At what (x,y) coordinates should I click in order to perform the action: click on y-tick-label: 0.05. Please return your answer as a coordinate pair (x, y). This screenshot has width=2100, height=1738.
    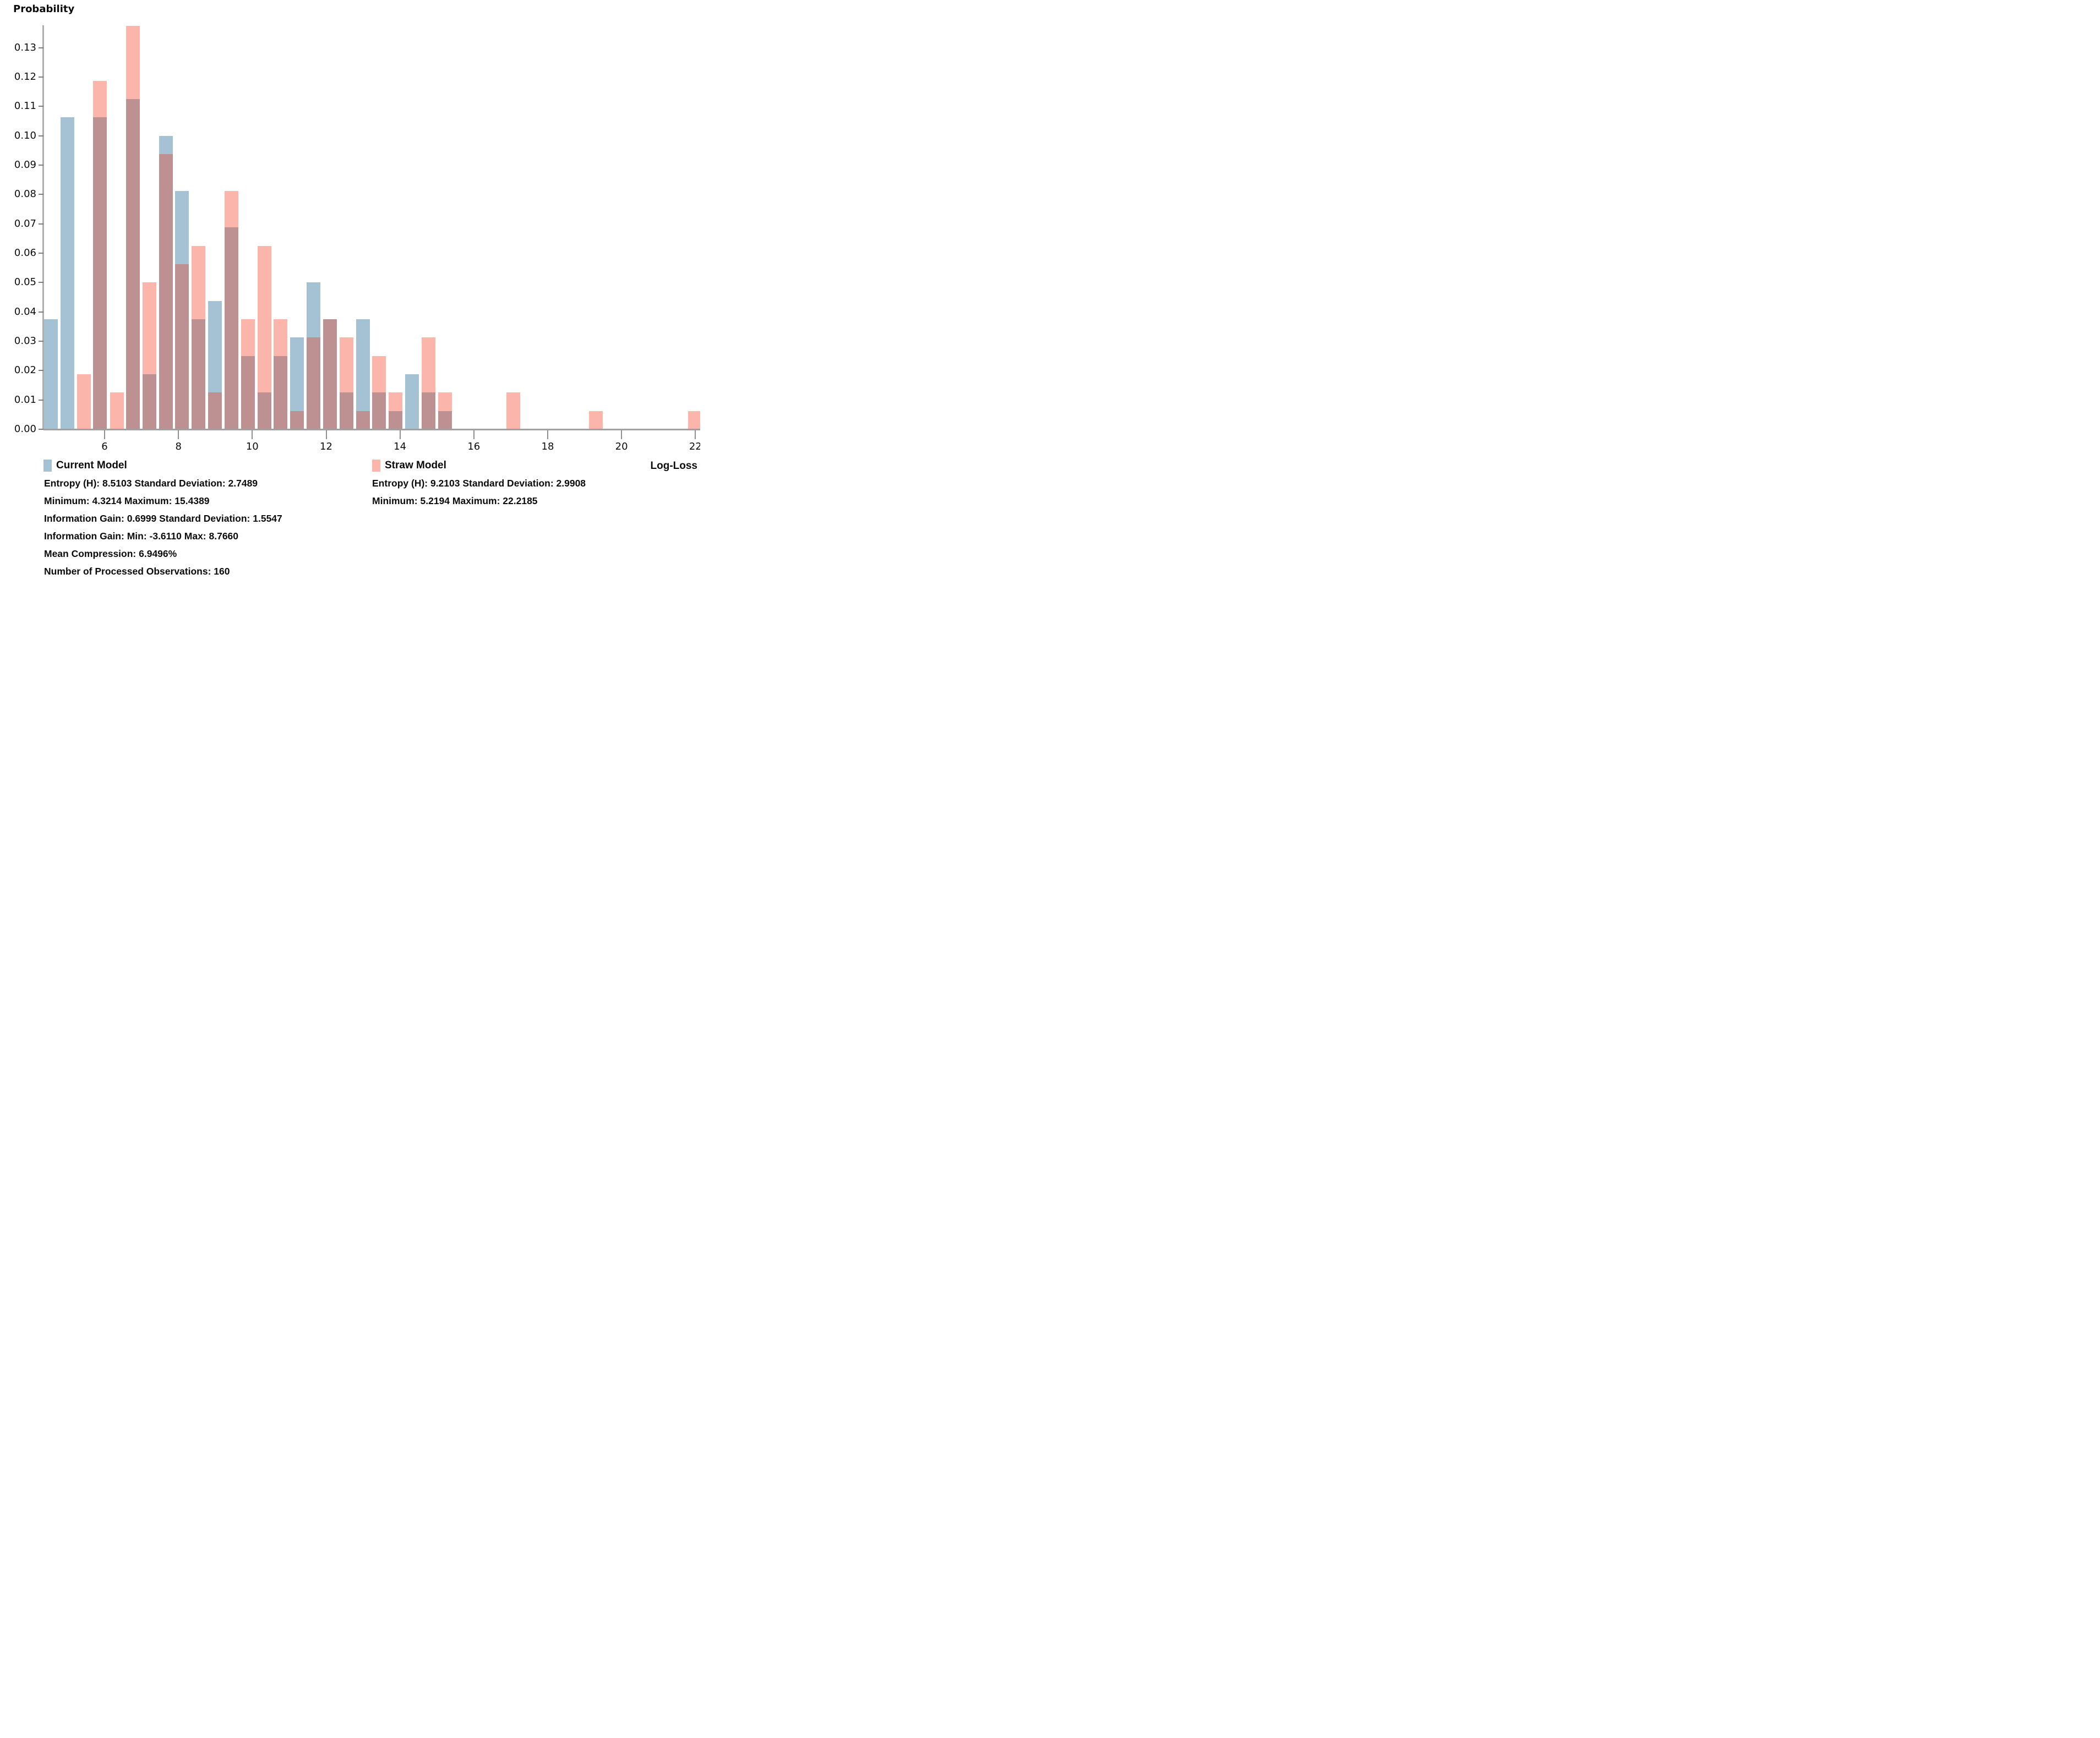
    Looking at the image, I should click on (25, 282).